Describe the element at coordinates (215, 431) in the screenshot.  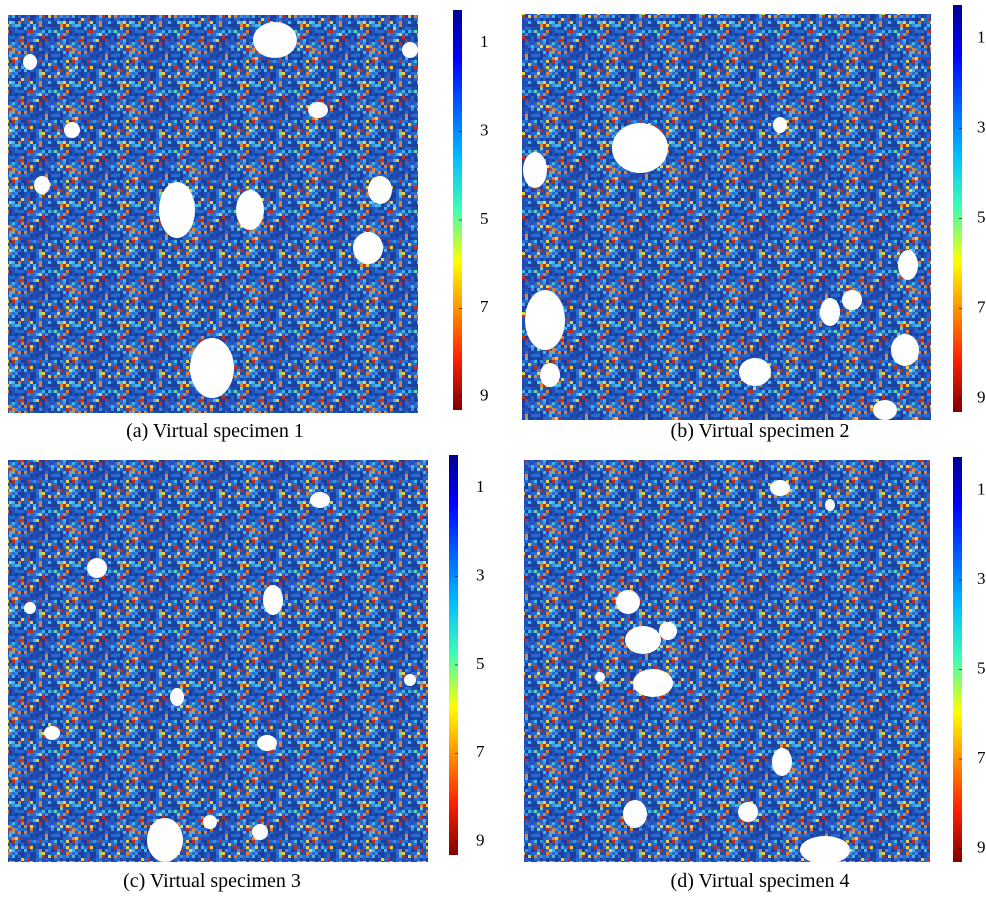
I see `caption: (a) Virtual specimen 1` at that location.